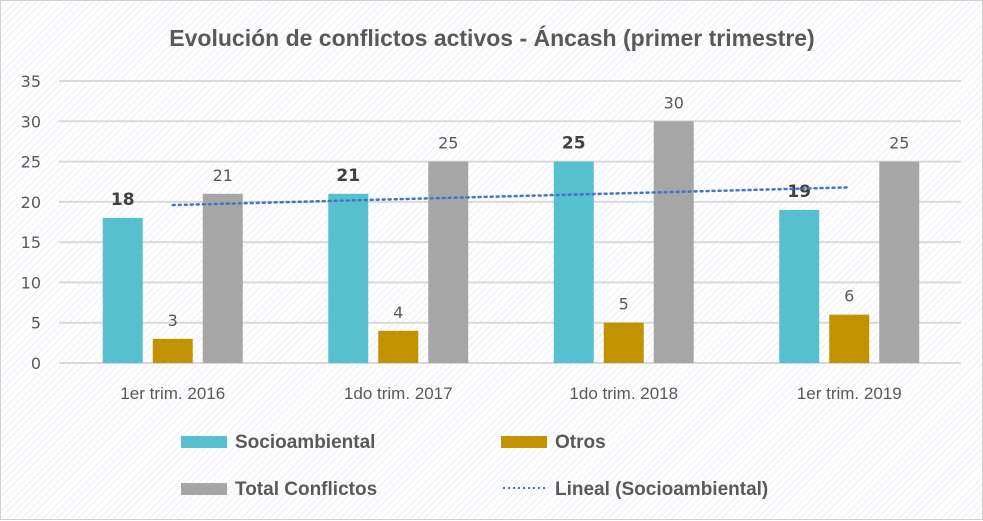  Describe the element at coordinates (31, 222) in the screenshot. I see `y-axis-ticks: 0 5 10 15 20 25 30 35` at that location.